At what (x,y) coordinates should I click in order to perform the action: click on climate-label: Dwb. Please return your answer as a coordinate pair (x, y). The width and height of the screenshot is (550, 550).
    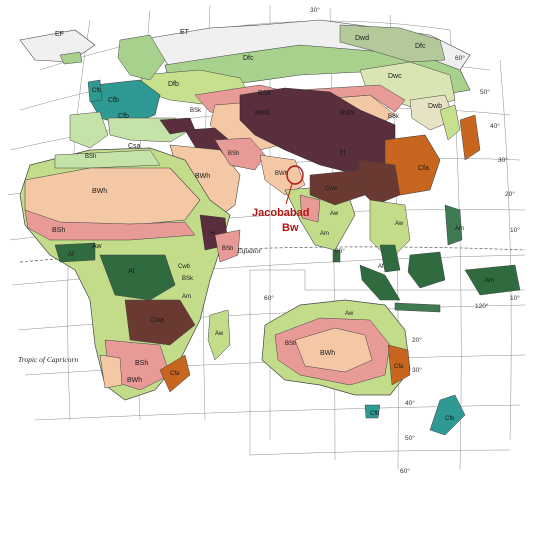
    Looking at the image, I should click on (435, 106).